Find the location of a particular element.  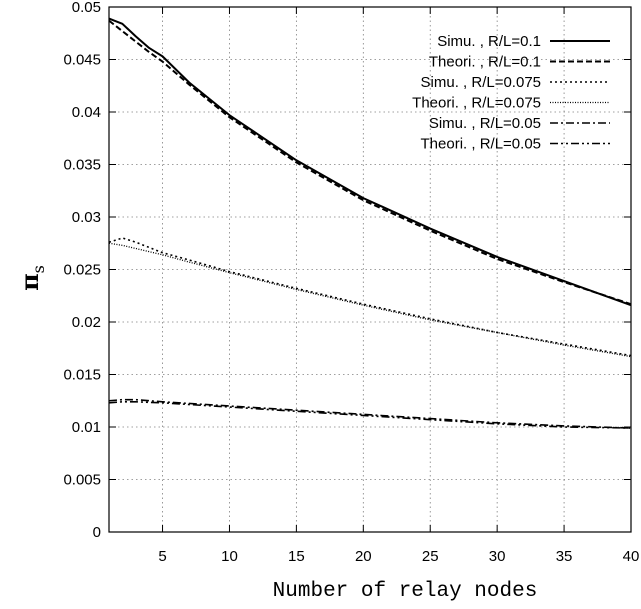

y-tick-label: 0.015 is located at coordinates (82, 375).